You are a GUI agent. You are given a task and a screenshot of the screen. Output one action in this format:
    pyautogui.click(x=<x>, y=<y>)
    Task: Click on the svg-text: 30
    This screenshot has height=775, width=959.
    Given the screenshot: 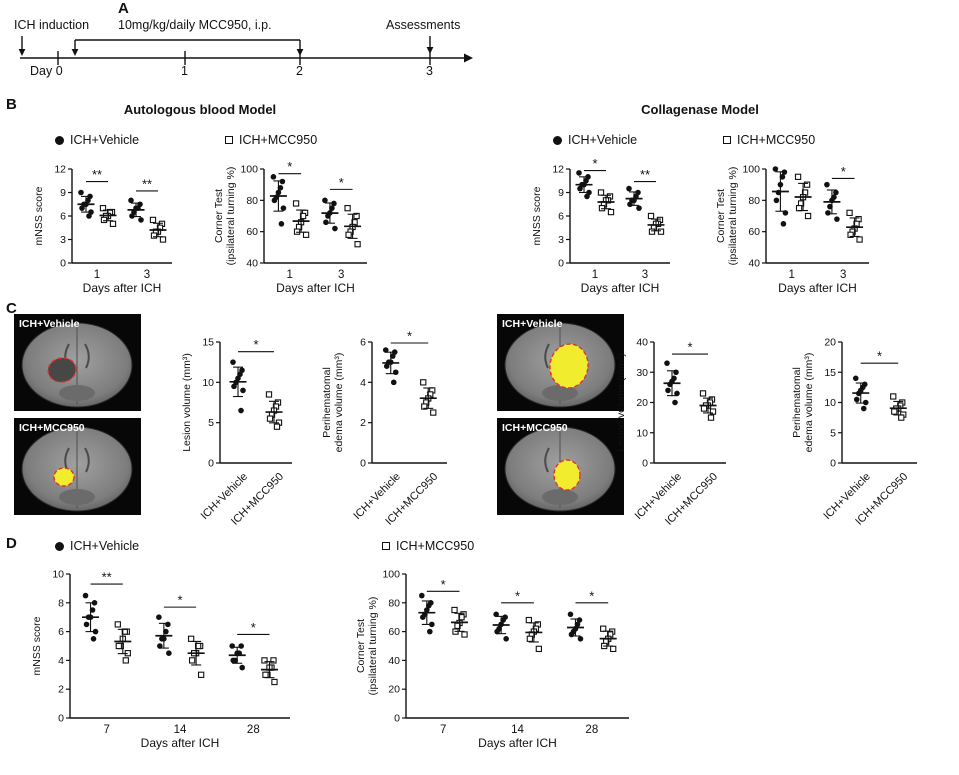 What is the action you would take?
    pyautogui.click(x=642, y=373)
    